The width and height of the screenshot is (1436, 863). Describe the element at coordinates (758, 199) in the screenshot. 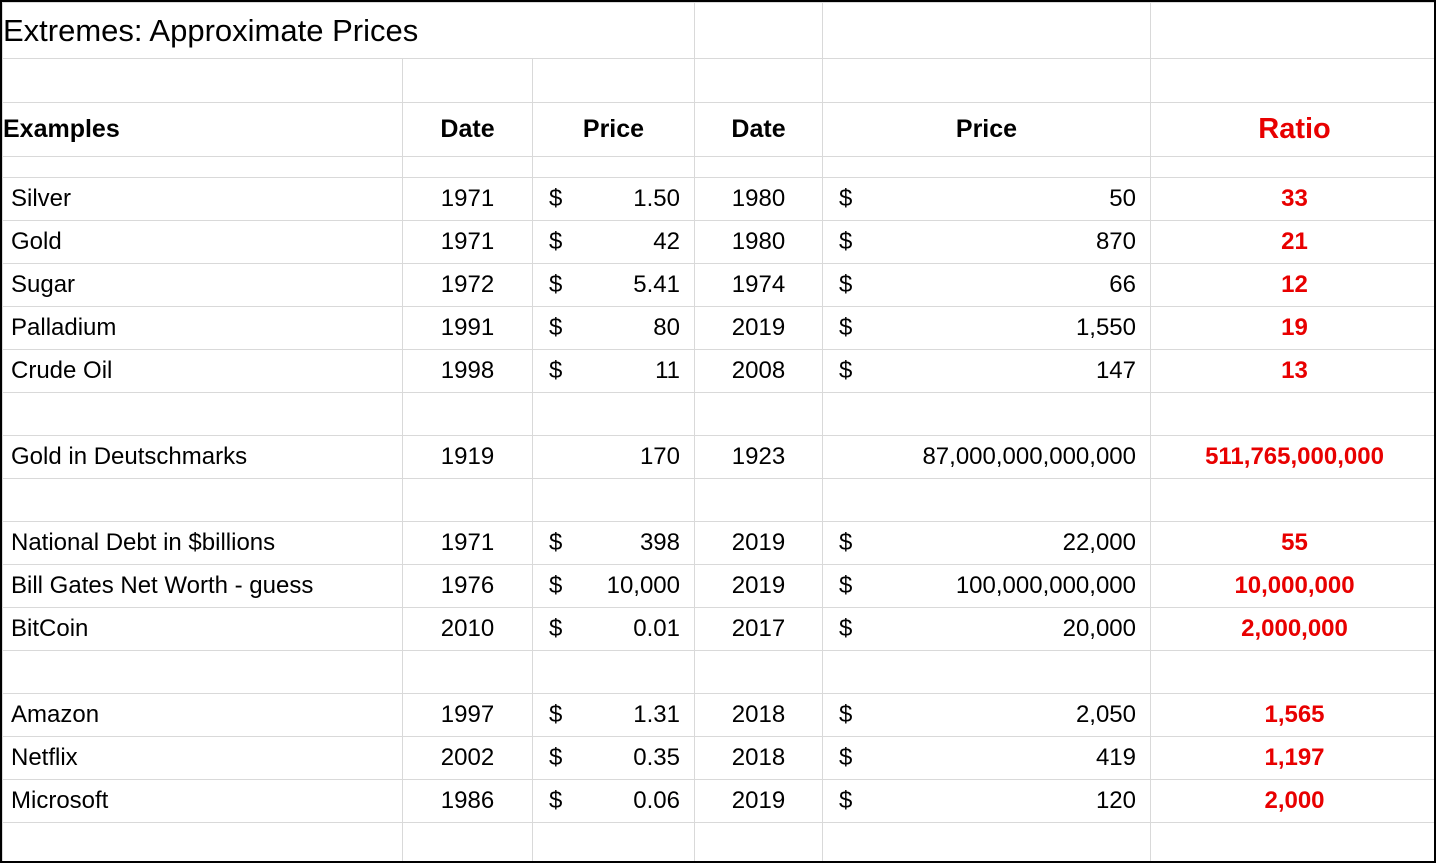

I see `date-end-cell: 1980` at that location.